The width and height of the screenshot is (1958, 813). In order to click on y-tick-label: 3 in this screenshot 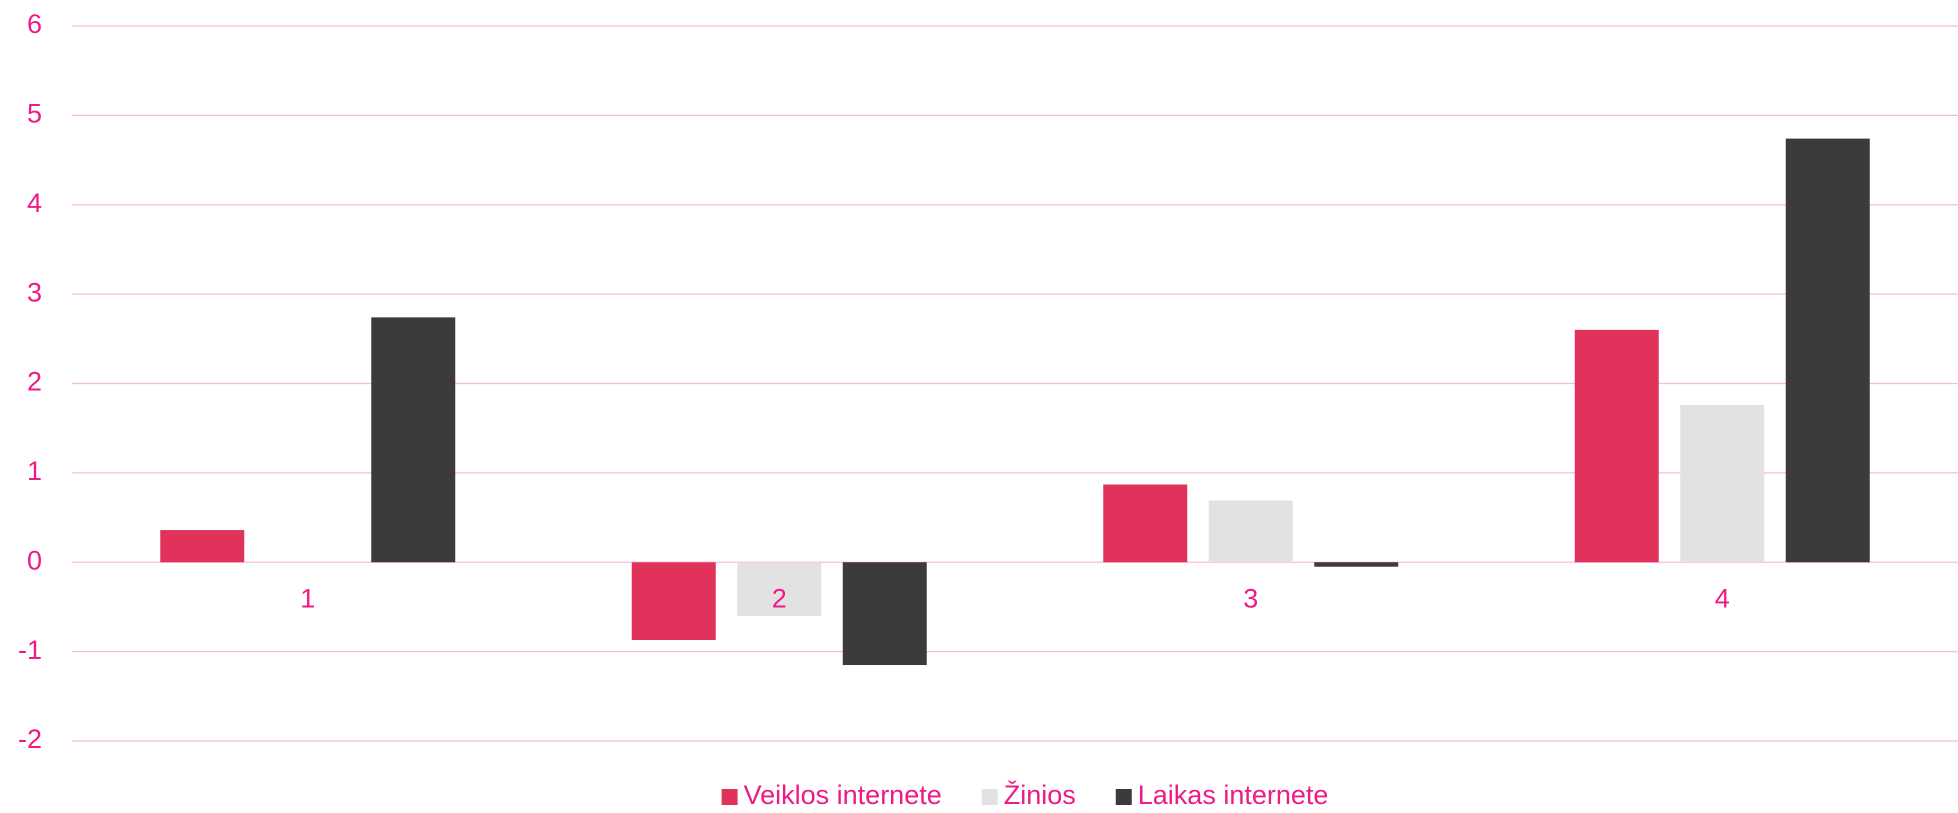, I will do `click(34, 292)`.